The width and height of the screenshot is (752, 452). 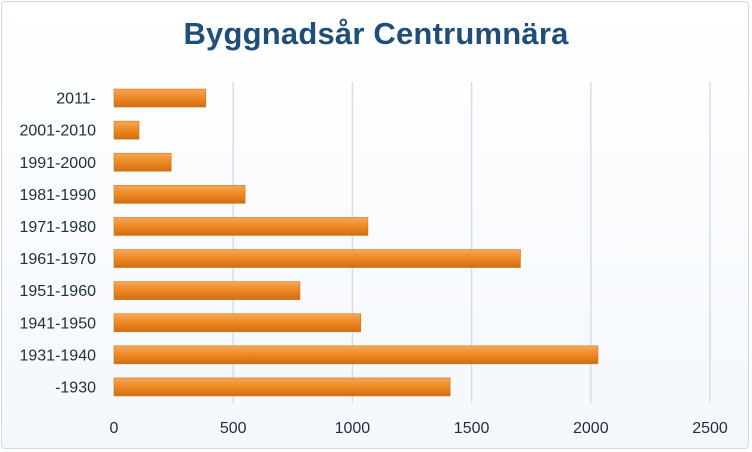 I want to click on category-label: 1931-1940, so click(x=57, y=355).